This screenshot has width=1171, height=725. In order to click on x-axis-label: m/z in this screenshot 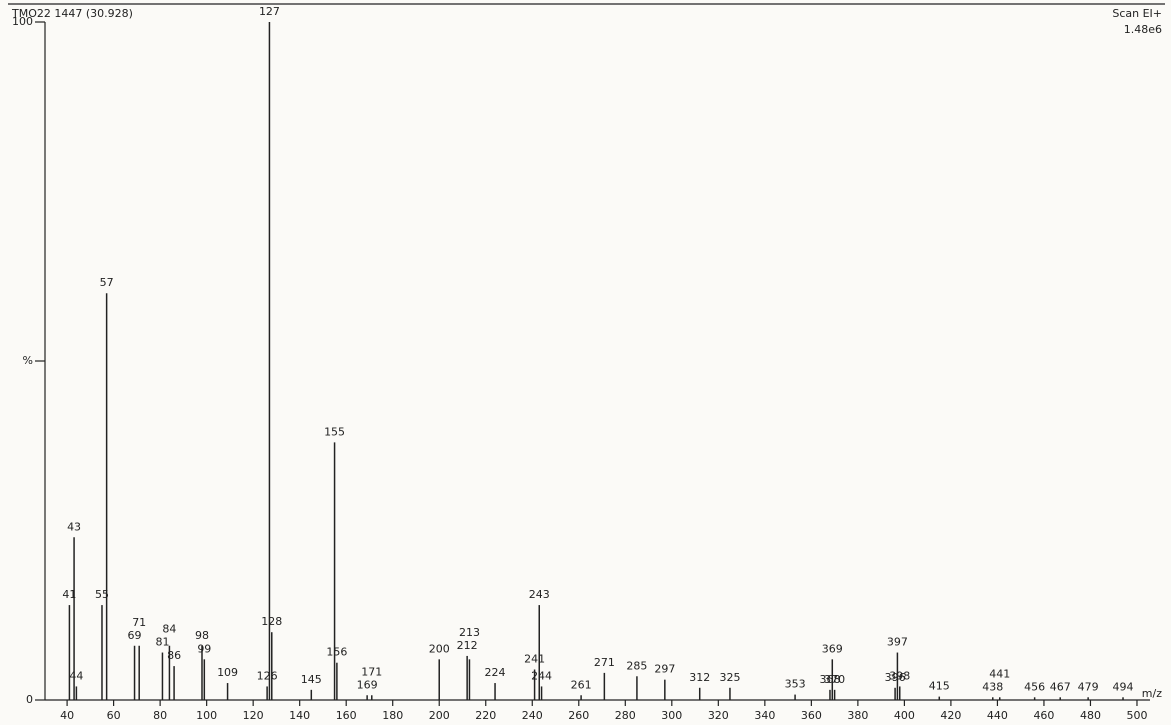, I will do `click(1152, 693)`.